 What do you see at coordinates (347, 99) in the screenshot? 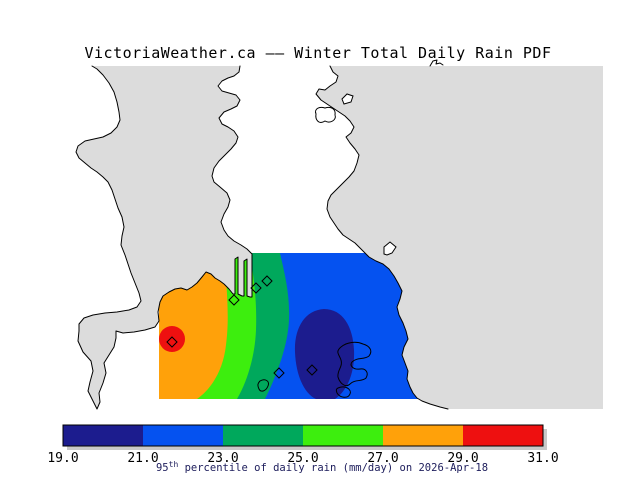
I see `islet` at bounding box center [347, 99].